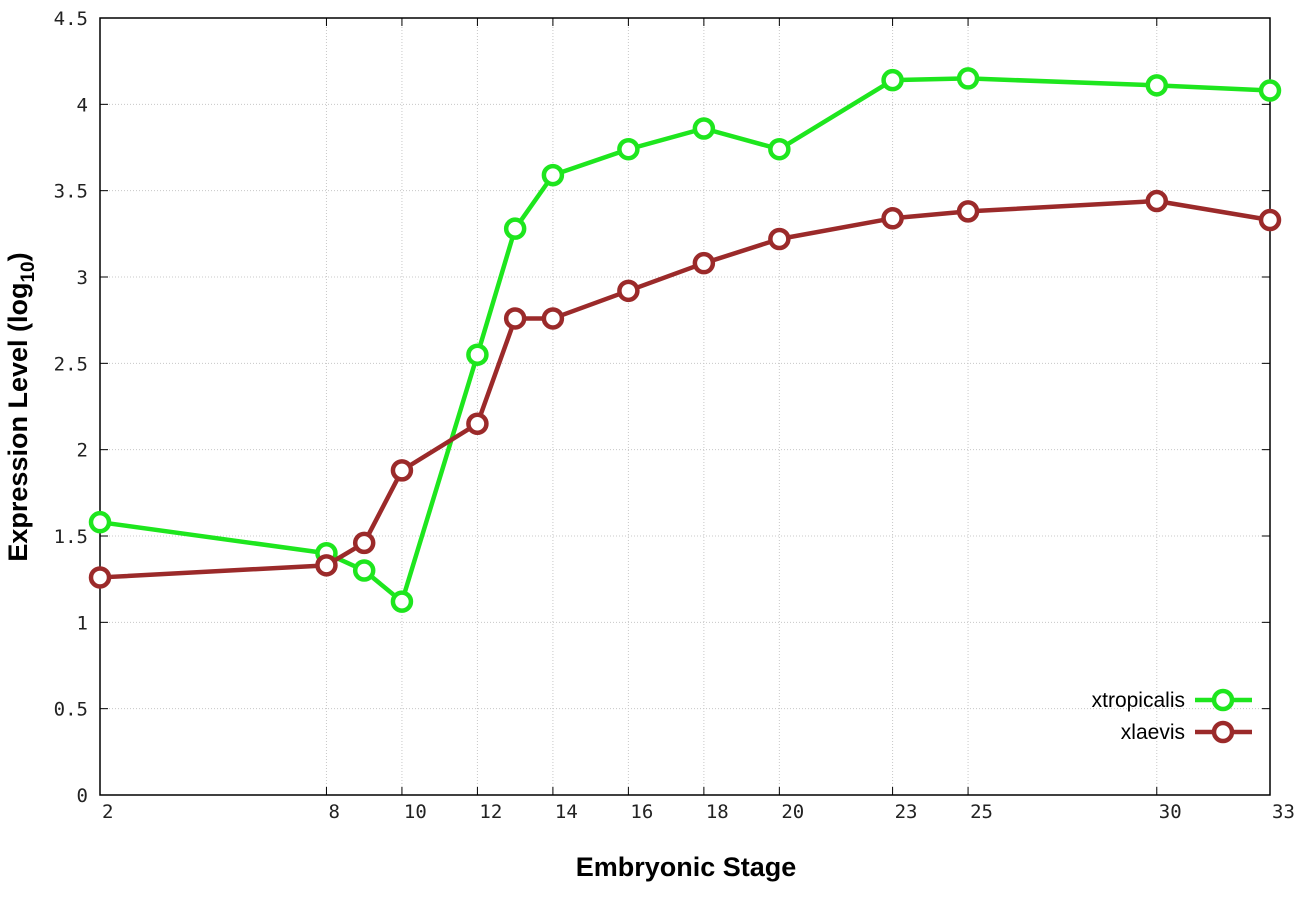 Image resolution: width=1296 pixels, height=907 pixels. I want to click on y-tick-label: 2.5, so click(71, 364).